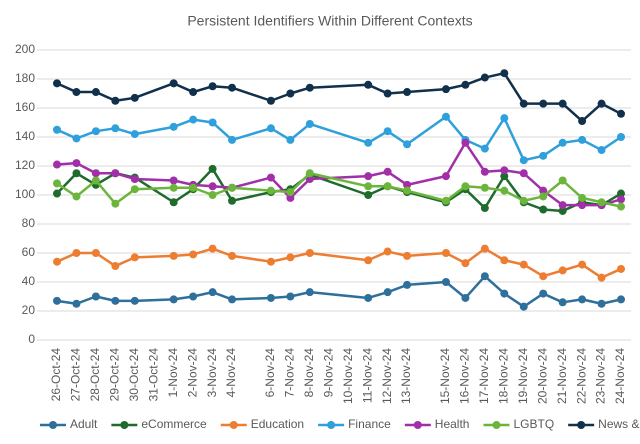 The image size is (640, 444). I want to click on x-tick-label: 17-Nov-24, so click(484, 376).